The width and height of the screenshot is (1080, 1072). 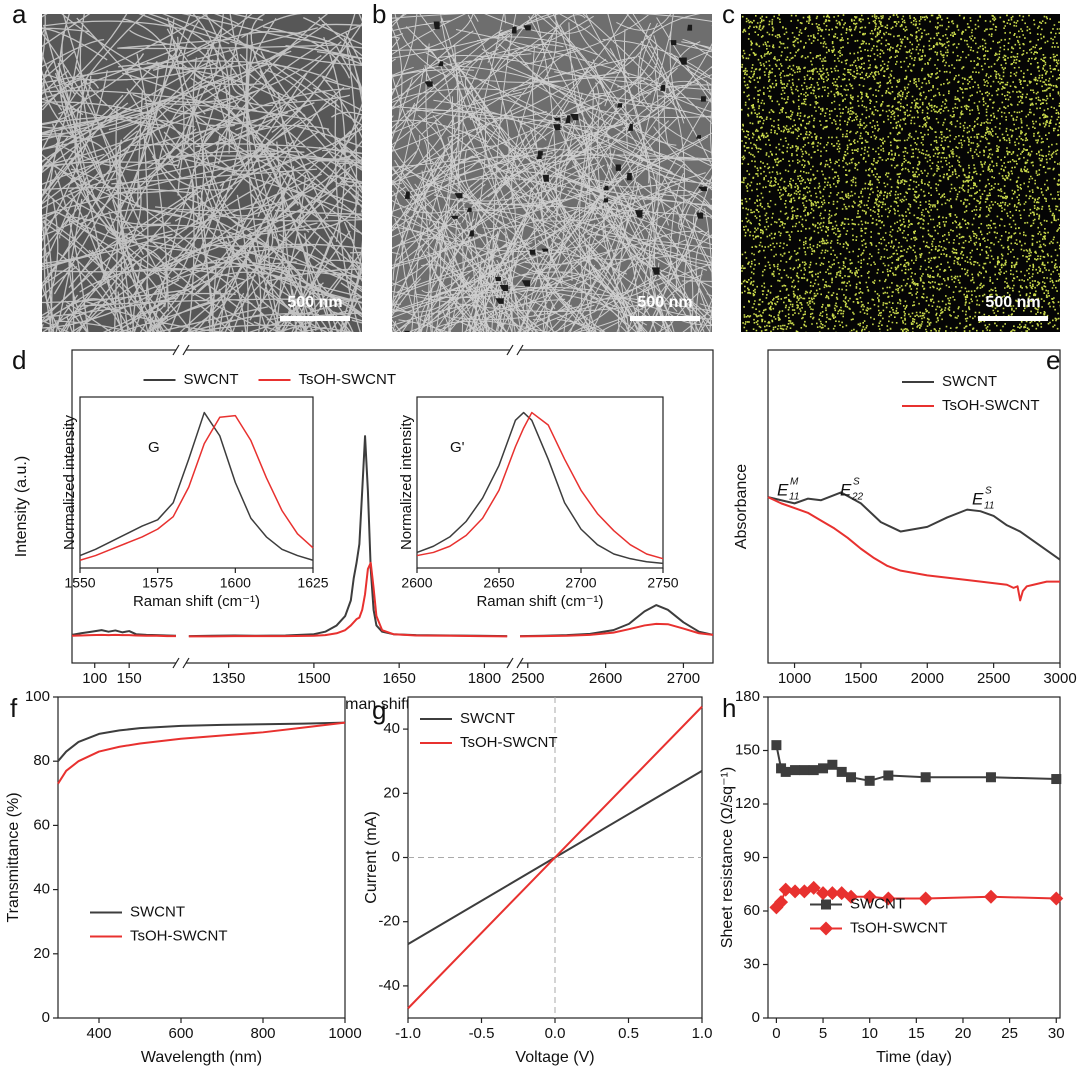 I want to click on x-tick-label: 3000, so click(x=1059, y=678).